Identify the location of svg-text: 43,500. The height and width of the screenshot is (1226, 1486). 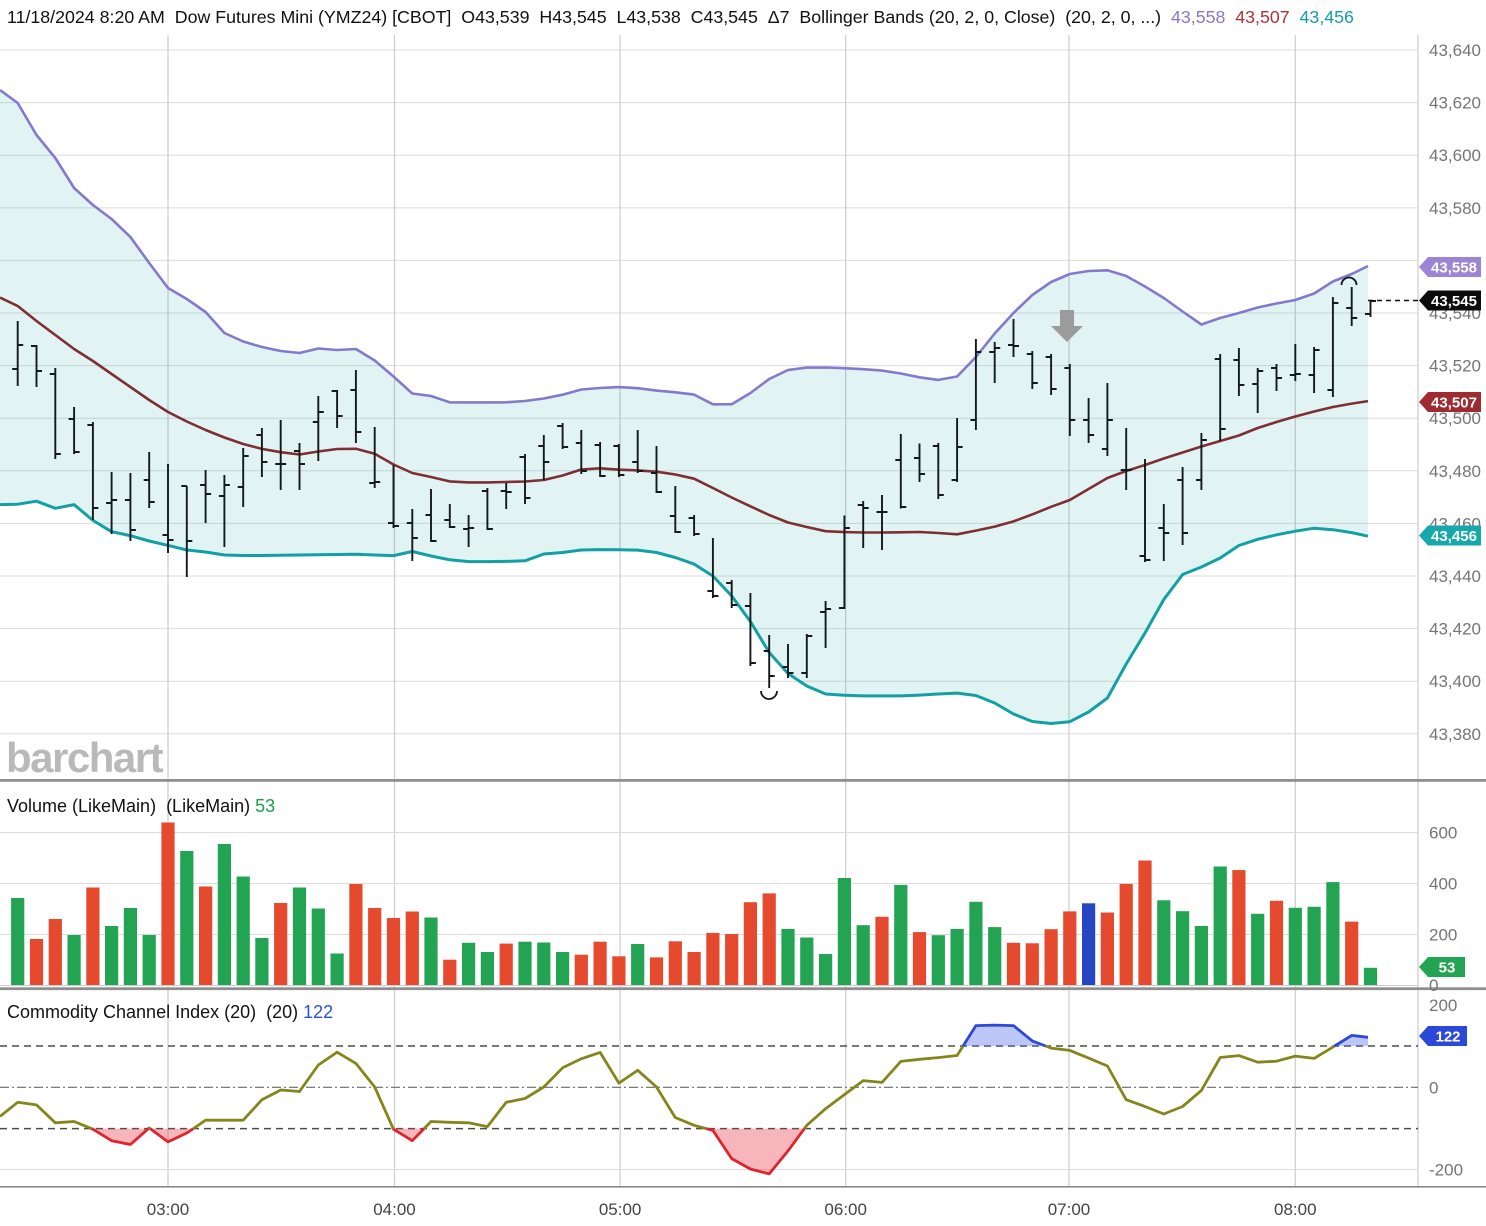
(1455, 418).